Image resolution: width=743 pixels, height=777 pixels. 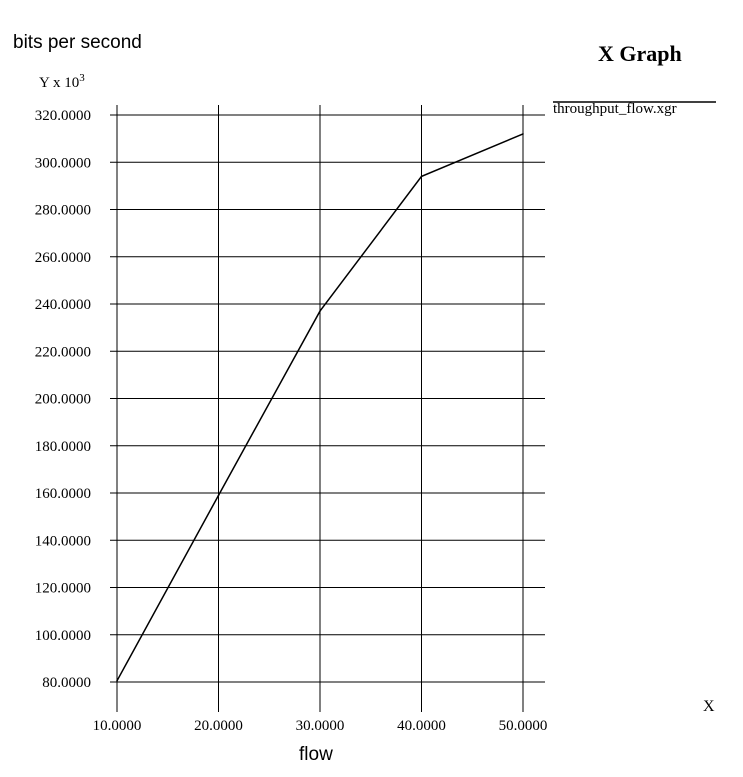 I want to click on y-tick-label: 100.0000, so click(x=63, y=636).